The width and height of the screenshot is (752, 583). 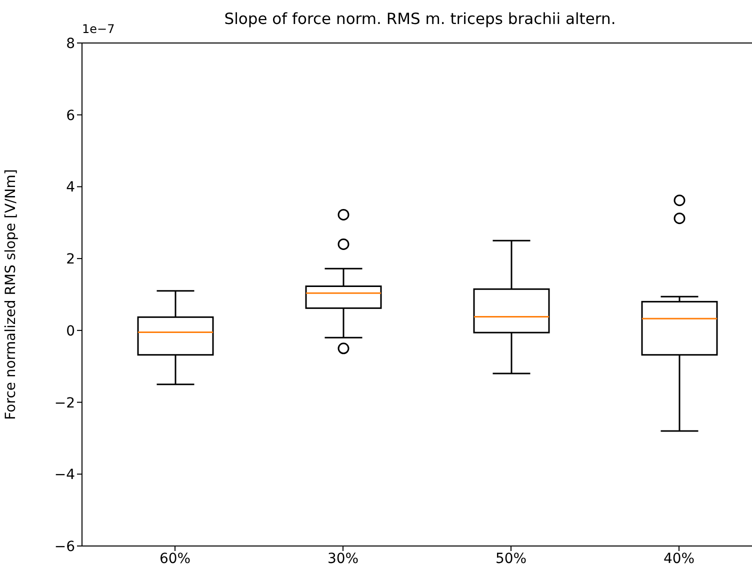 What do you see at coordinates (70, 44) in the screenshot?
I see `y-tick-label: 8` at bounding box center [70, 44].